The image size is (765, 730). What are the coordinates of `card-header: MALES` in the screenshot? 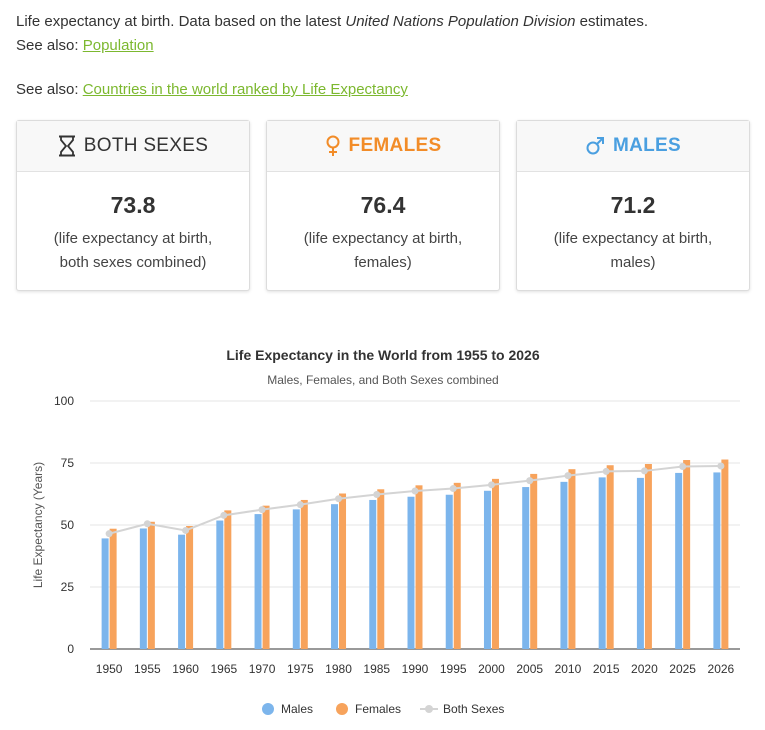 It's located at (633, 146).